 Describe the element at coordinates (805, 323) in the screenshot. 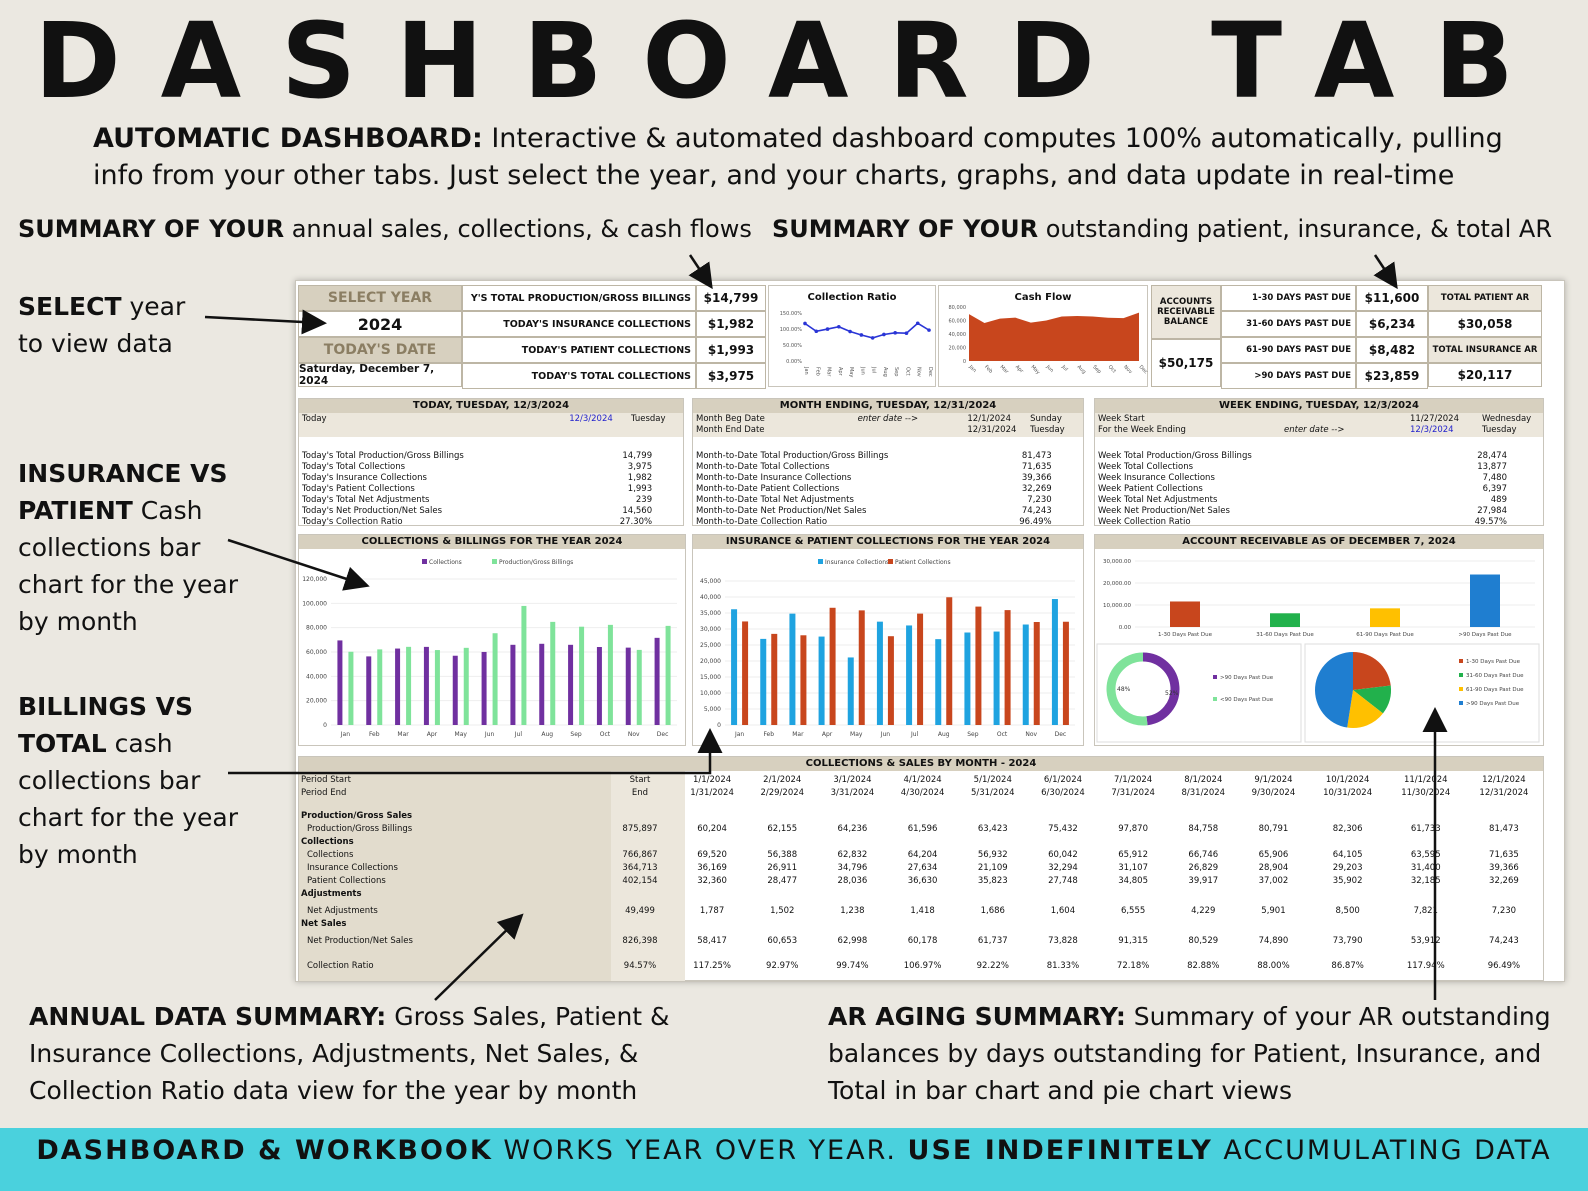

I see `ratio-point` at that location.